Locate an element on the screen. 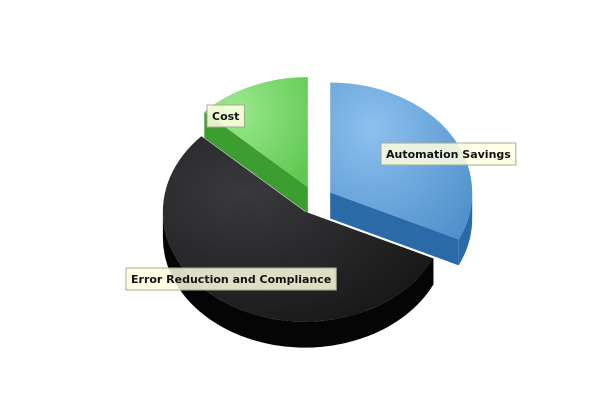 This screenshot has height=400, width=600. slice-label-error-reduction-and-compliance: Error Reduction and Compliance is located at coordinates (231, 279).